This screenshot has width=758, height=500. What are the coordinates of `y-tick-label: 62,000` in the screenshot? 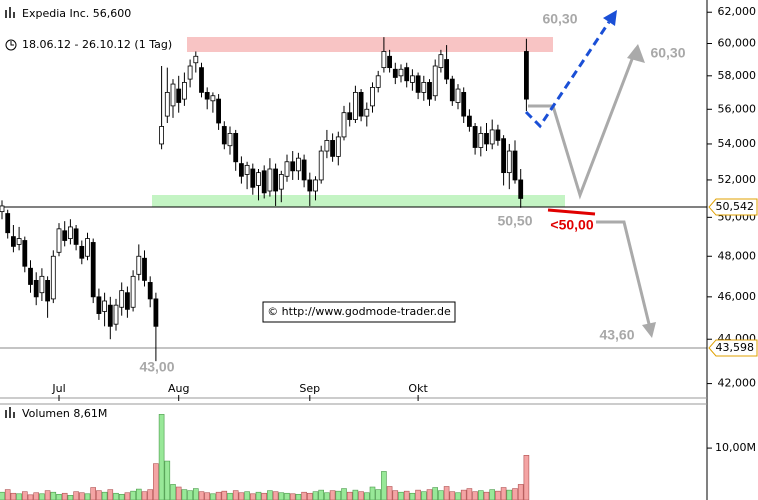 It's located at (737, 11).